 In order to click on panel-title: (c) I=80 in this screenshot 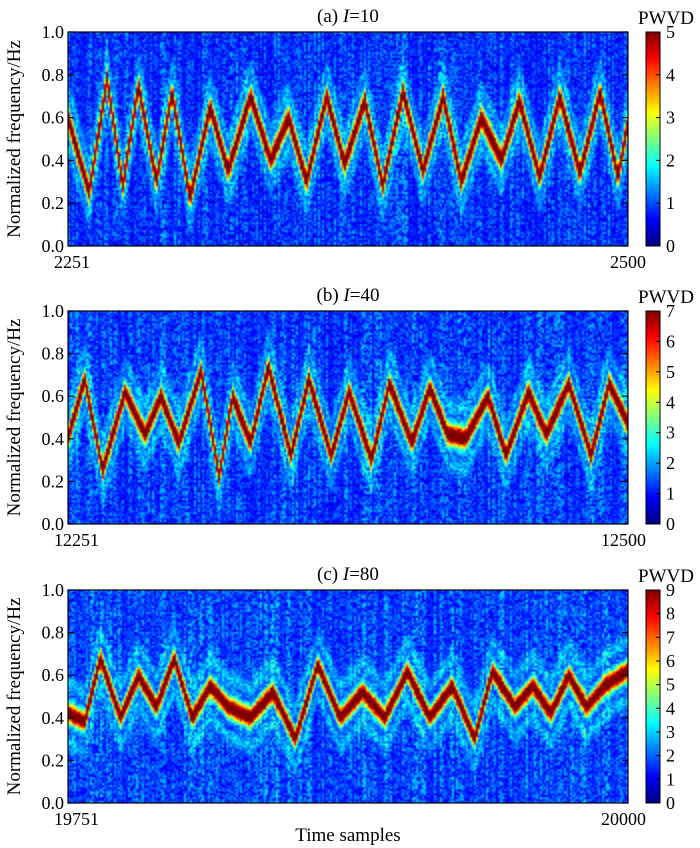, I will do `click(348, 574)`.